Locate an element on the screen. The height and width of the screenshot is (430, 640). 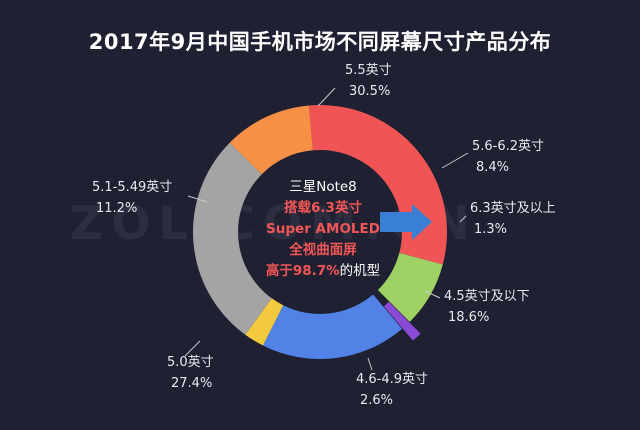
slice-value-6: 11.2% is located at coordinates (116, 208).